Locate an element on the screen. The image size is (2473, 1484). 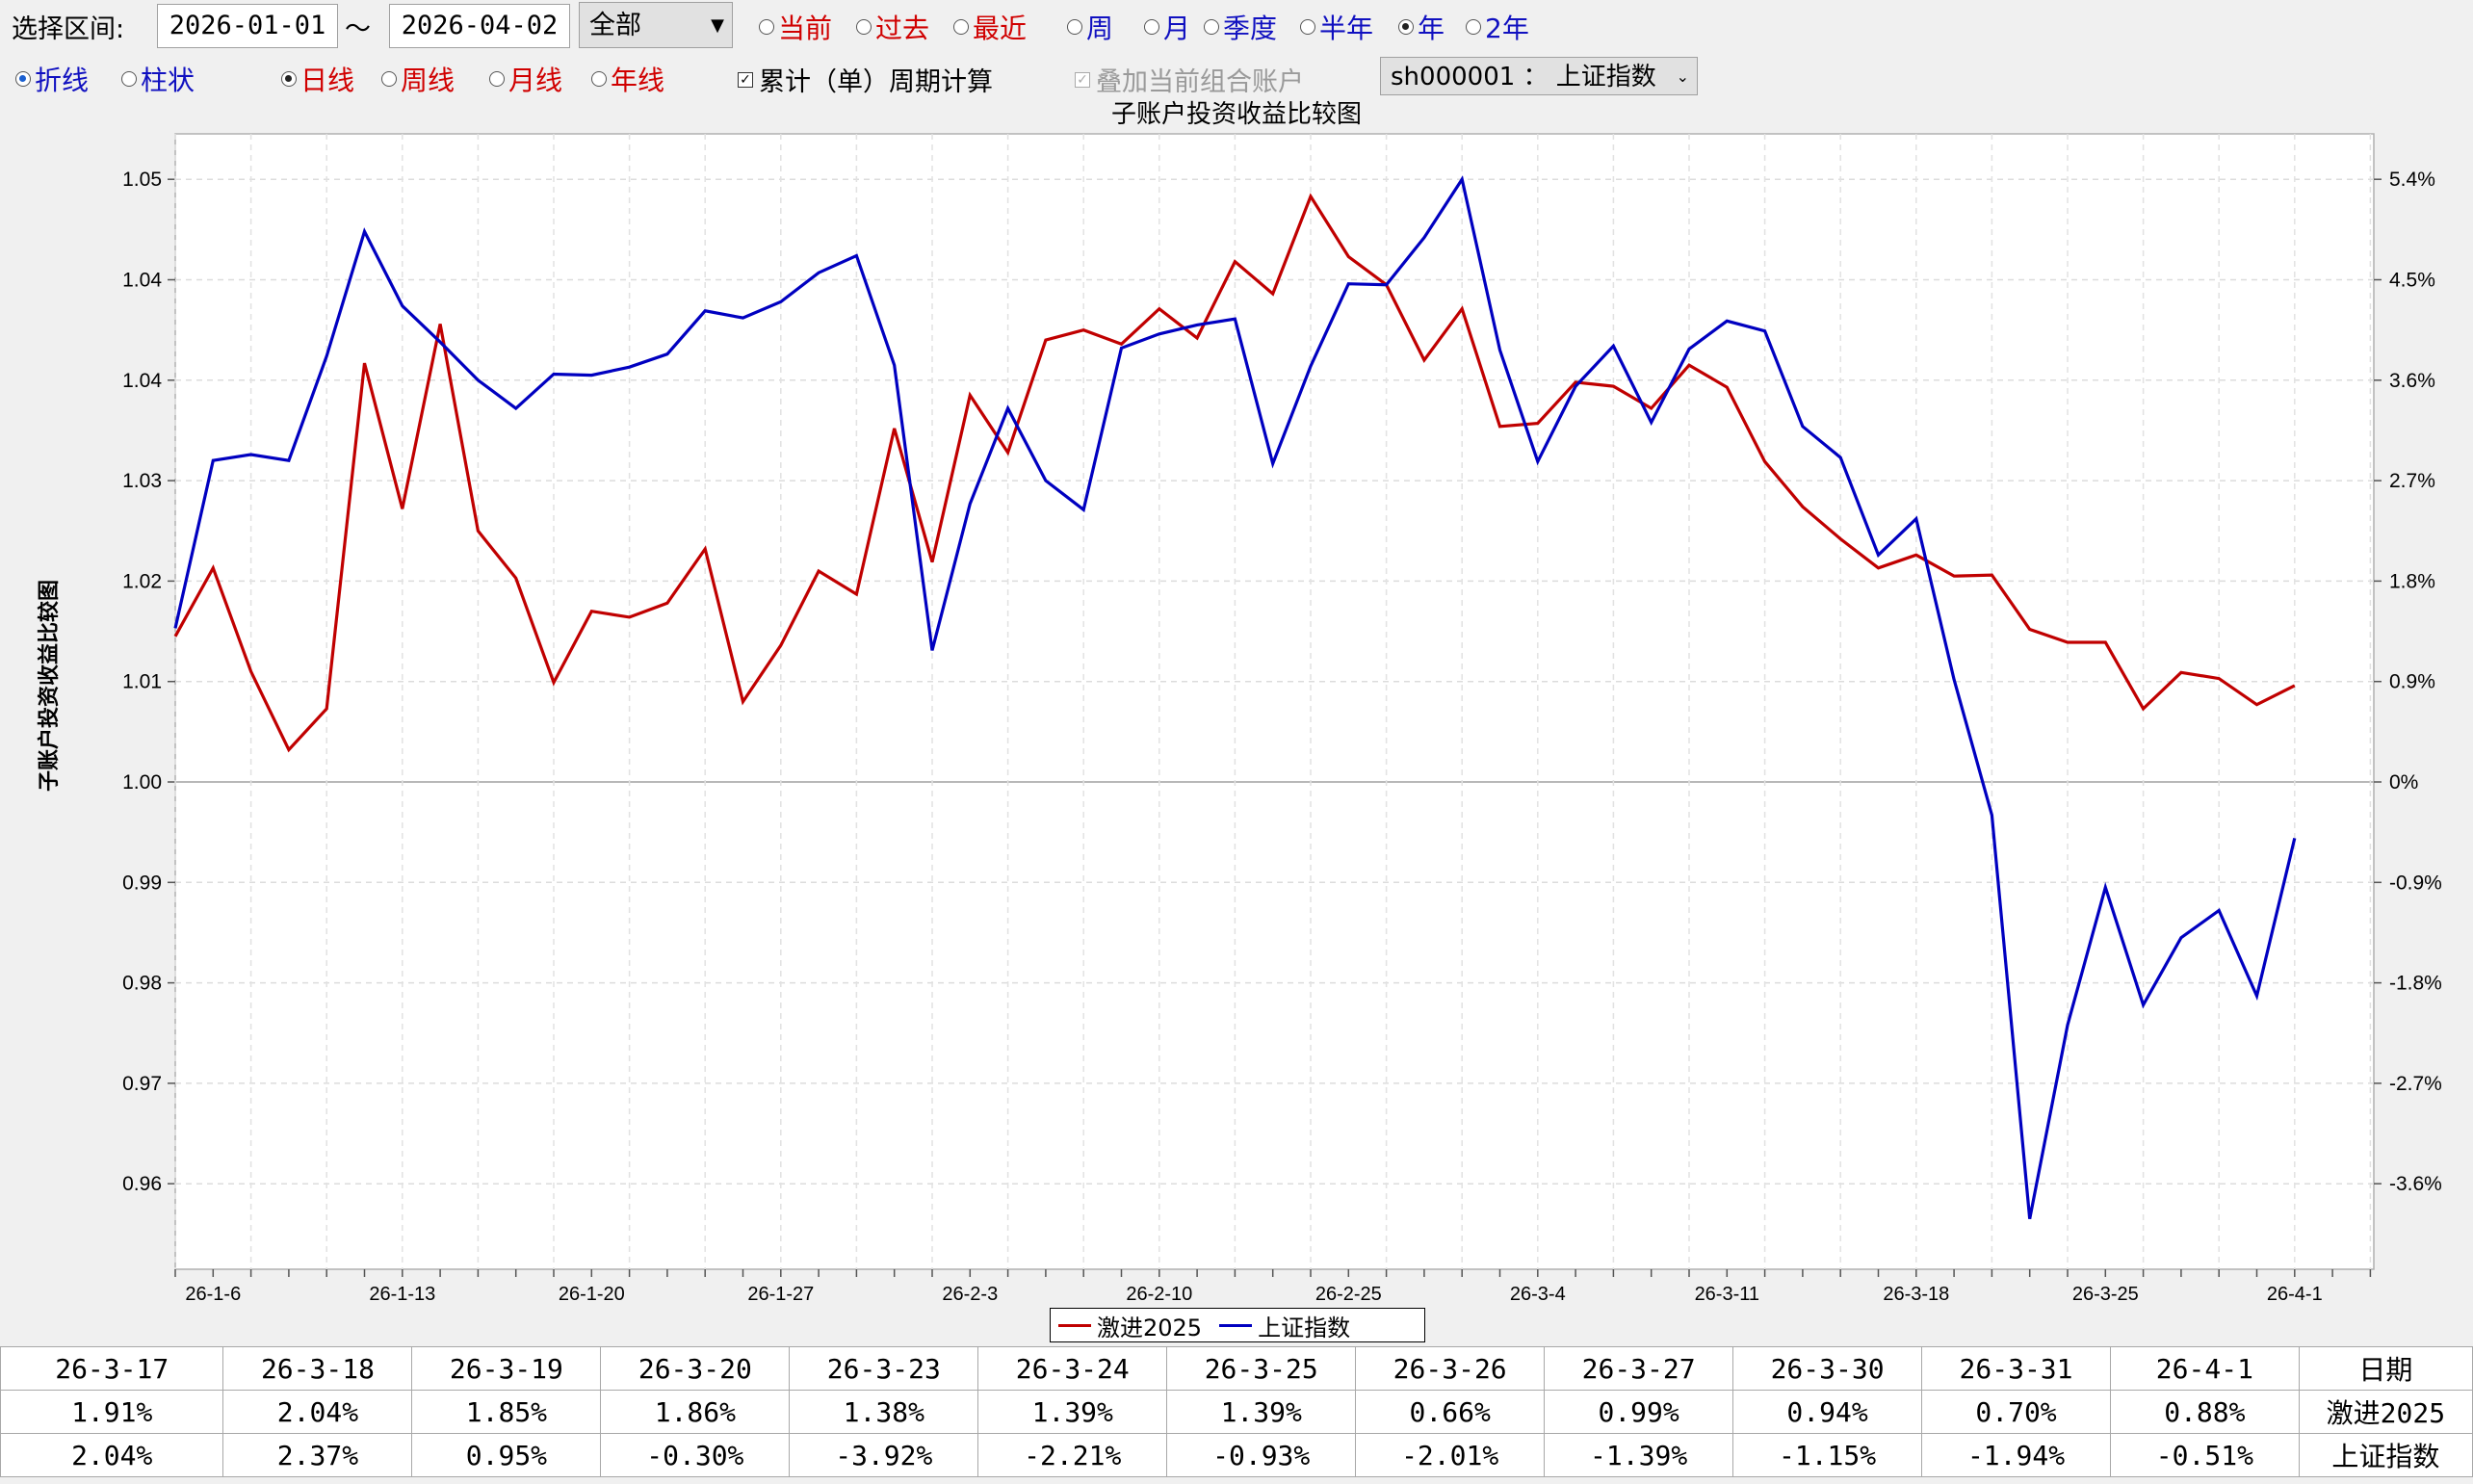
y-tick-label: 0.96 is located at coordinates (142, 1184).